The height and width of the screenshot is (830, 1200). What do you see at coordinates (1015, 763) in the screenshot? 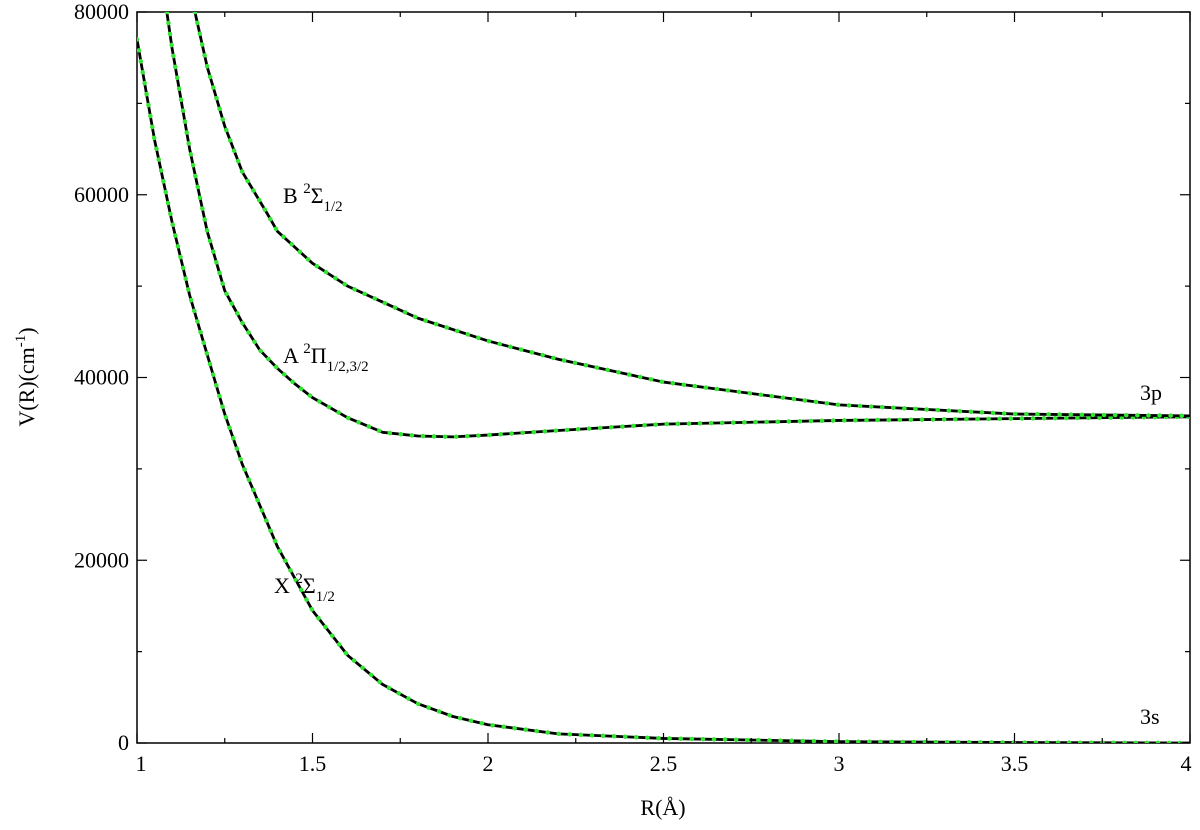
I see `x-tick-label: 3.5` at bounding box center [1015, 763].